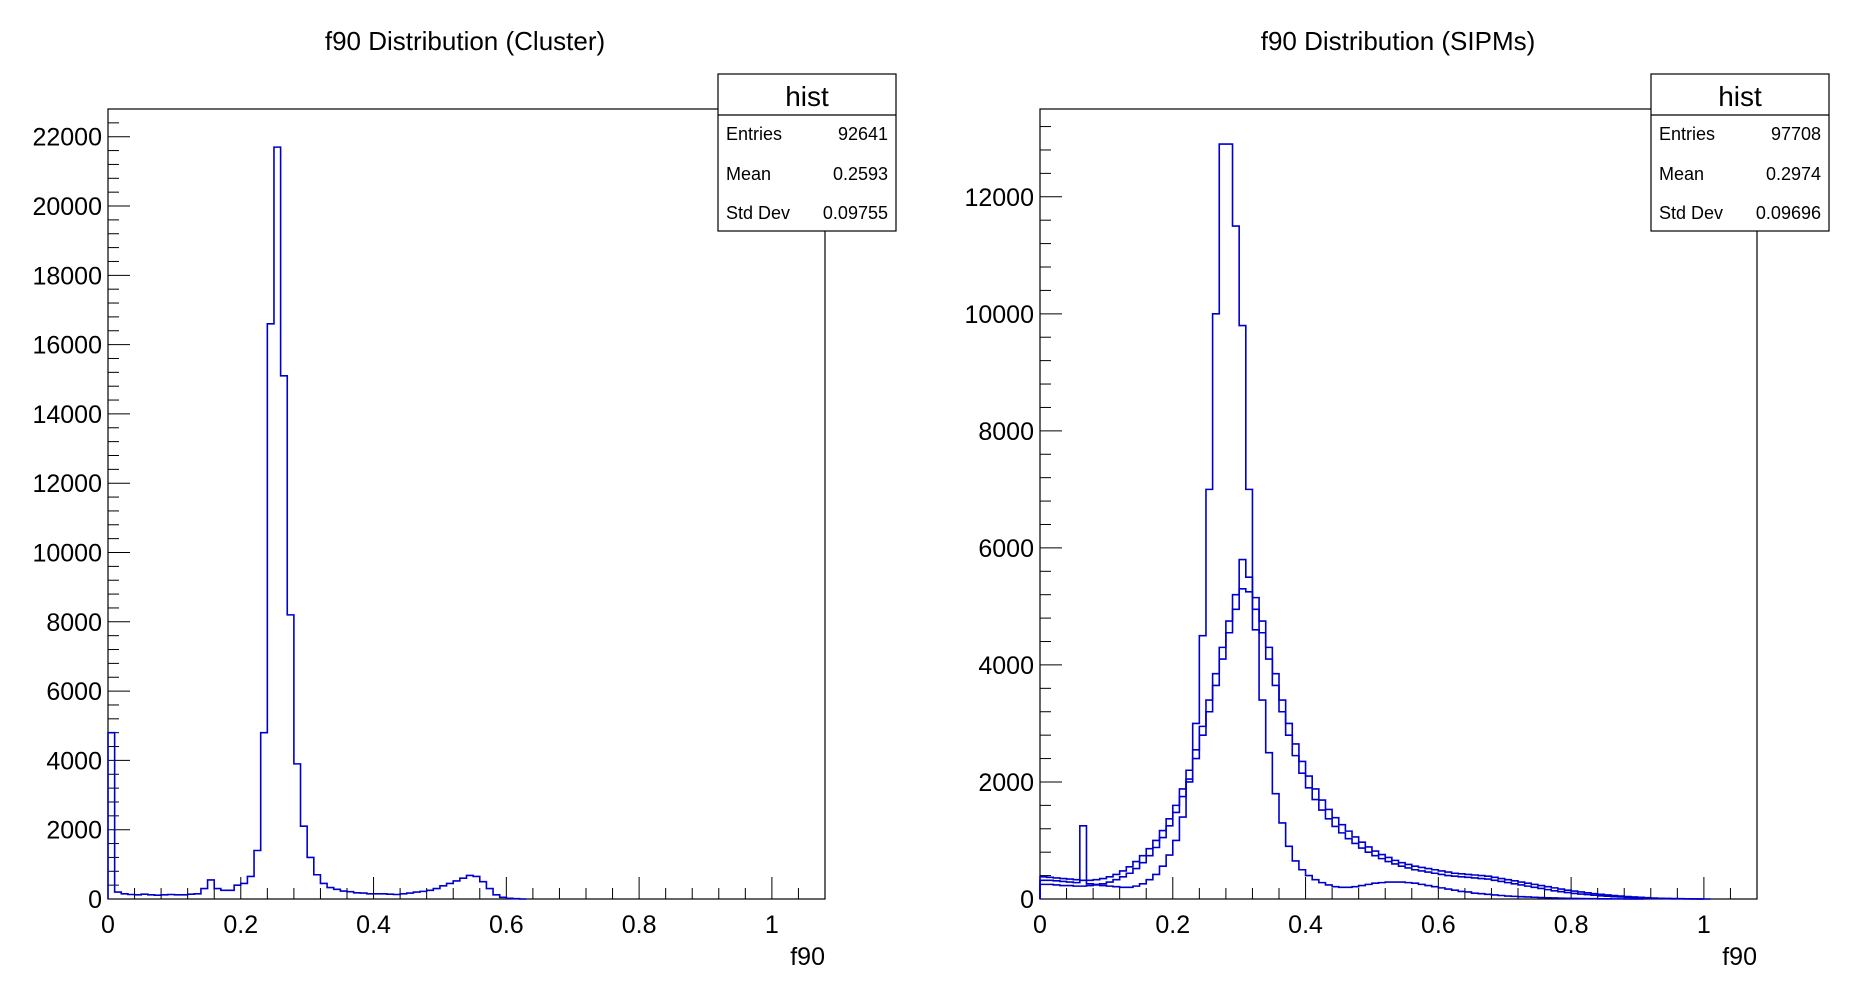  What do you see at coordinates (67, 207) in the screenshot?
I see `y-tick-label: 20000` at bounding box center [67, 207].